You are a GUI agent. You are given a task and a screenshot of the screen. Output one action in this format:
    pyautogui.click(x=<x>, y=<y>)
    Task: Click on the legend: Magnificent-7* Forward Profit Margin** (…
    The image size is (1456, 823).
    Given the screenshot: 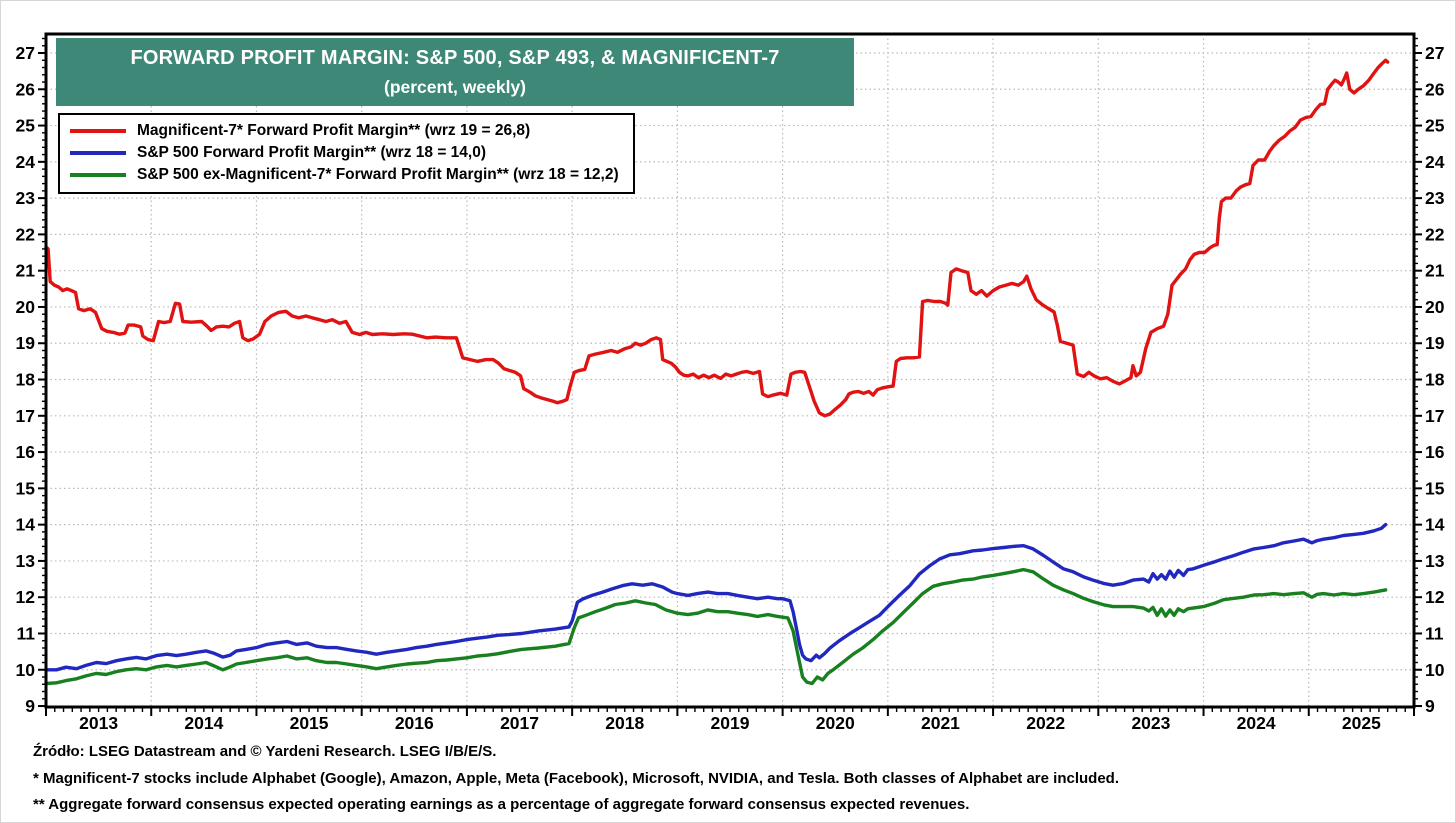 What is the action you would take?
    pyautogui.click(x=346, y=153)
    